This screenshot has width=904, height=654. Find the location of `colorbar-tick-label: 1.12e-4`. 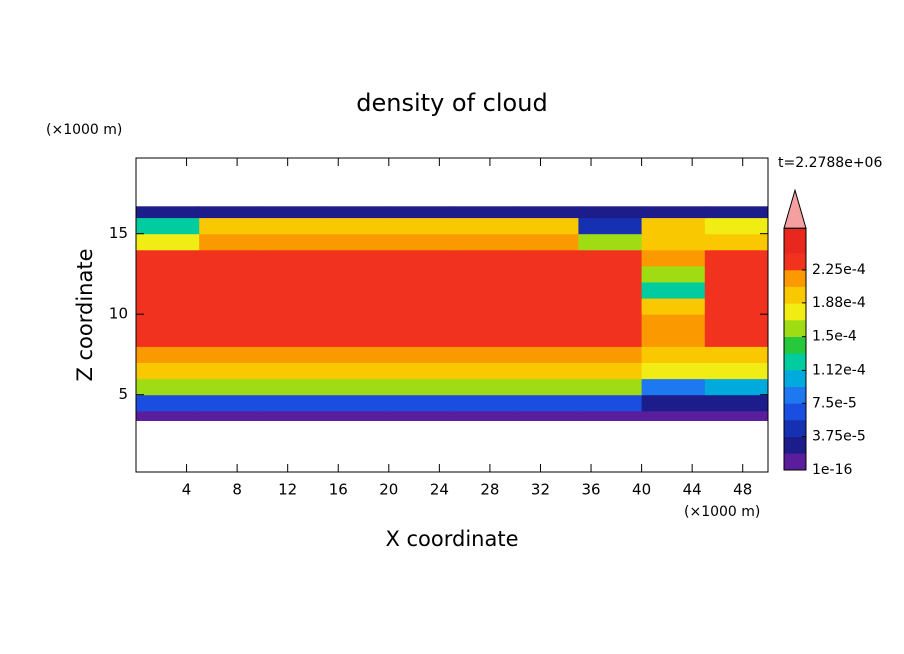

colorbar-tick-label: 1.12e-4 is located at coordinates (839, 370).